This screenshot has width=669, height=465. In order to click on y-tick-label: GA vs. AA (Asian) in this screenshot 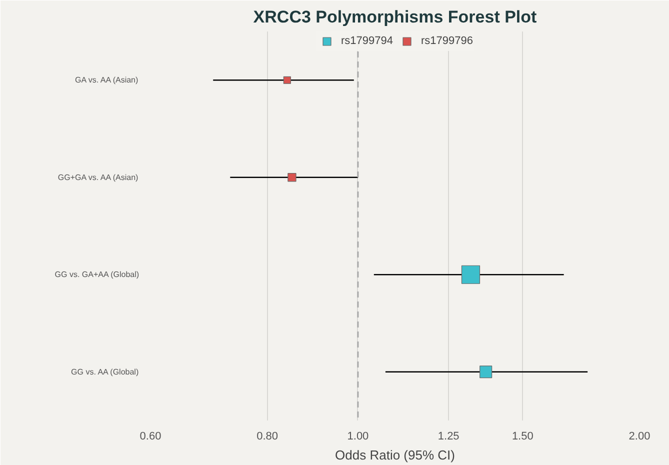, I will do `click(107, 80)`.